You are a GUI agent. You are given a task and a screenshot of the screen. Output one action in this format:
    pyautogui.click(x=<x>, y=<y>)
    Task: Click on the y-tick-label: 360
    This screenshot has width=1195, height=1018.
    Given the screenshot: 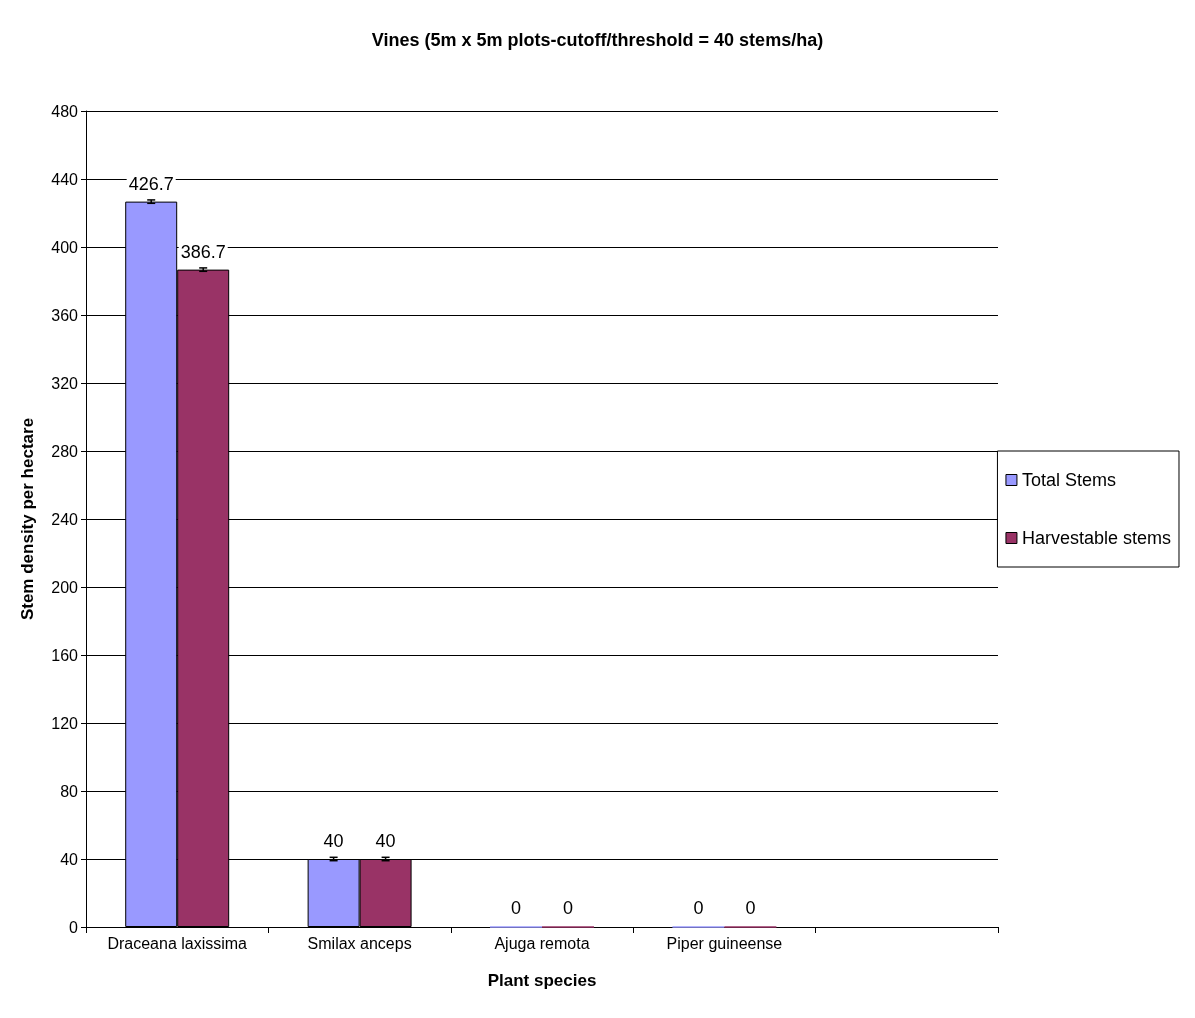 What is the action you would take?
    pyautogui.click(x=65, y=315)
    